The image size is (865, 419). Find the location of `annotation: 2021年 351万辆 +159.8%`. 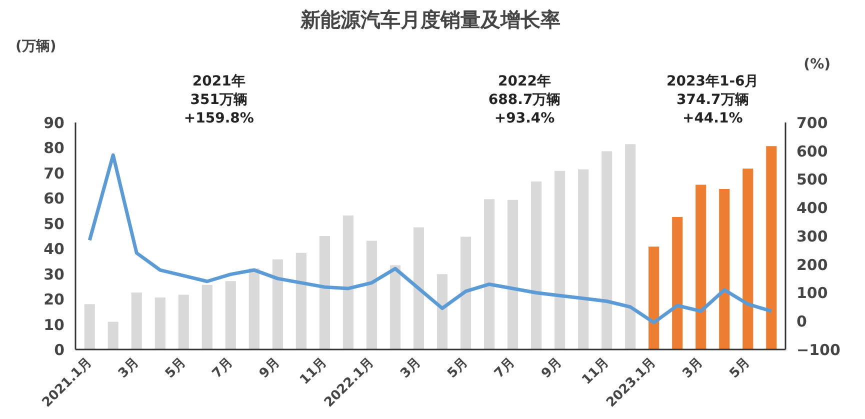

annotation: 2021年 351万辆 +159.8% is located at coordinates (219, 100).